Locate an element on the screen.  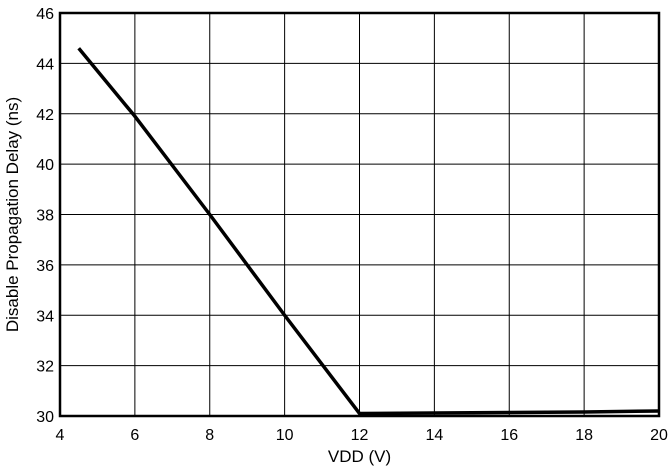
x-tick-label: 8 is located at coordinates (209, 435).